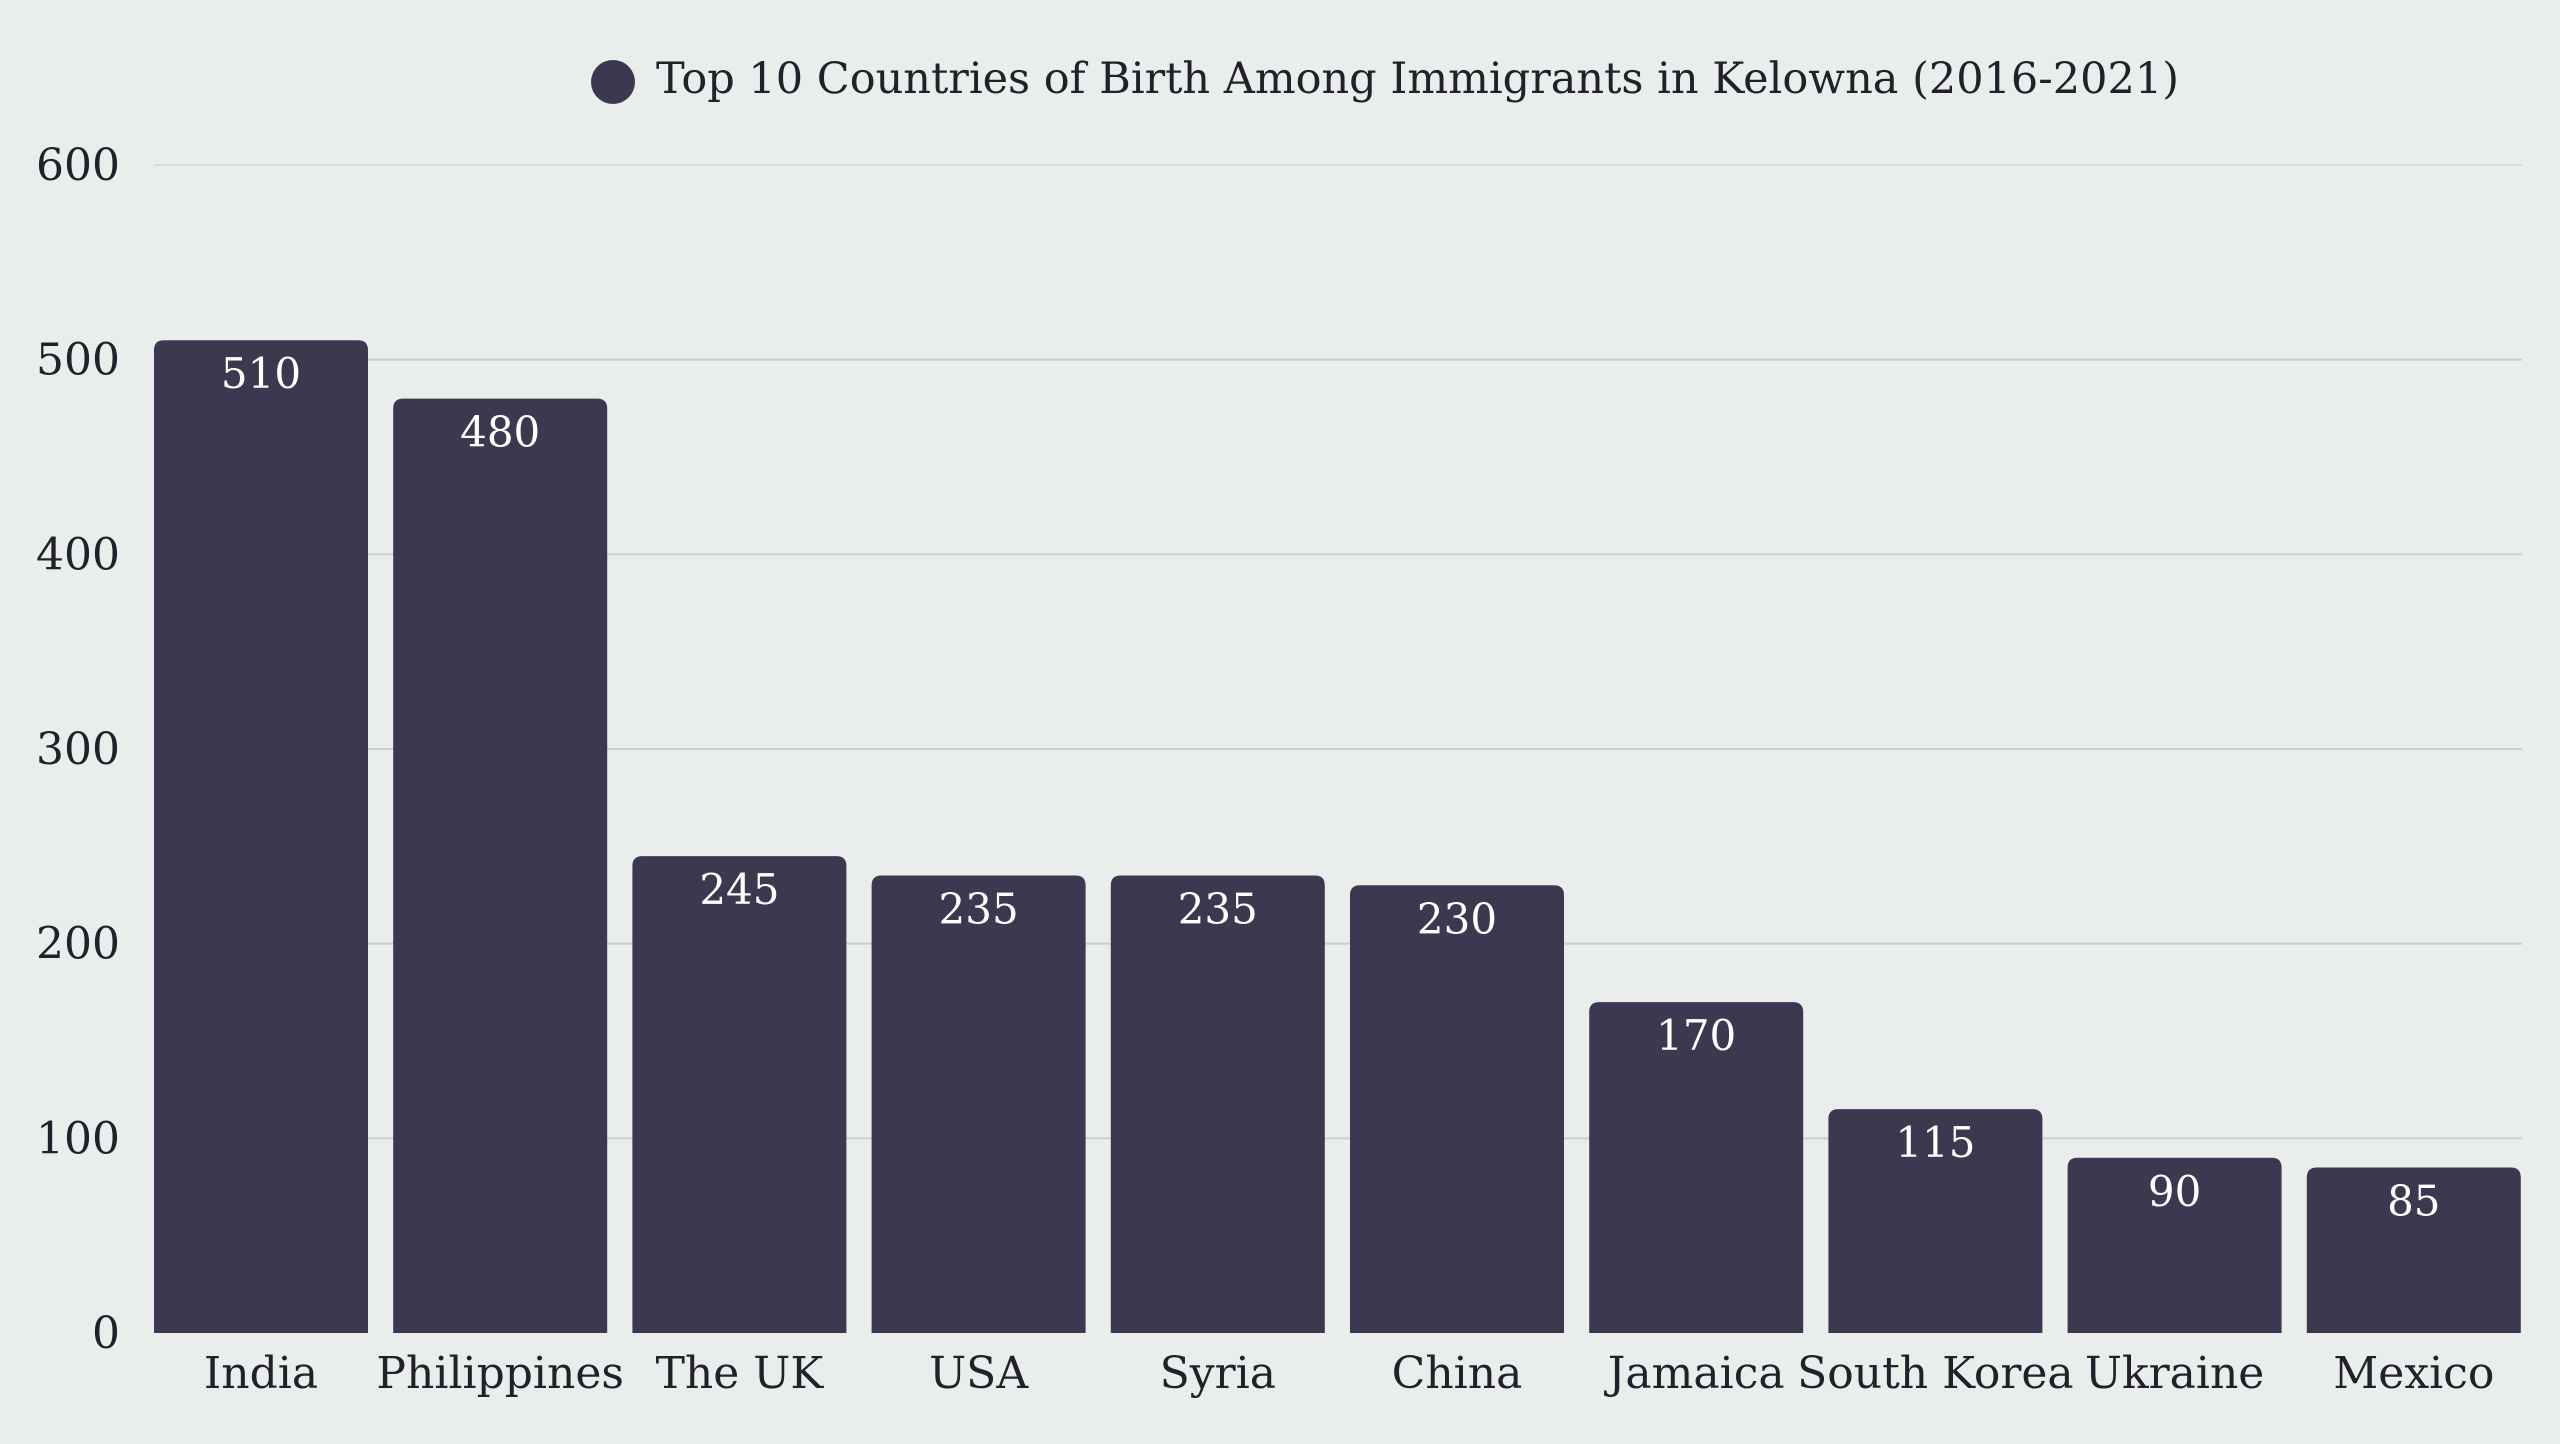 The width and height of the screenshot is (2560, 1444). What do you see at coordinates (1694, 1373) in the screenshot?
I see `x-tick-label: Jamaica` at bounding box center [1694, 1373].